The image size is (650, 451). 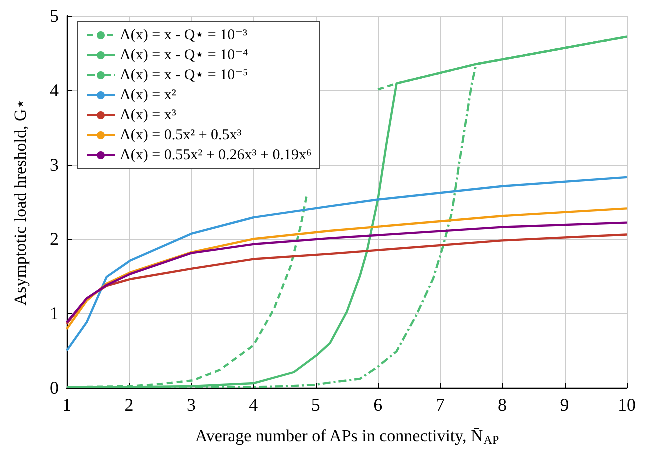 I want to click on x-tick-label: 4, so click(x=253, y=405).